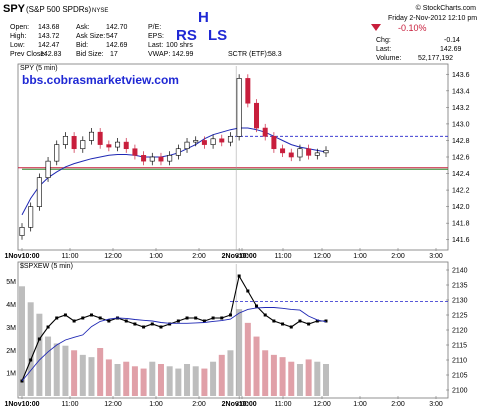  I want to click on price-x-tick-label: 12:00, so click(322, 256).